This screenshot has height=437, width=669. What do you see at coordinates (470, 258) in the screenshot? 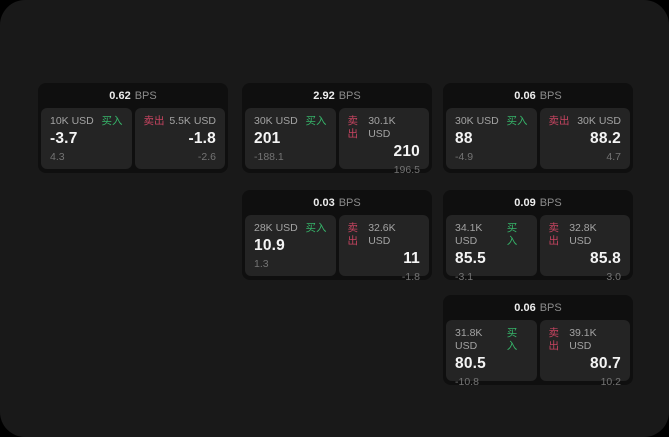
I see `buy-price: 85.5` at bounding box center [470, 258].